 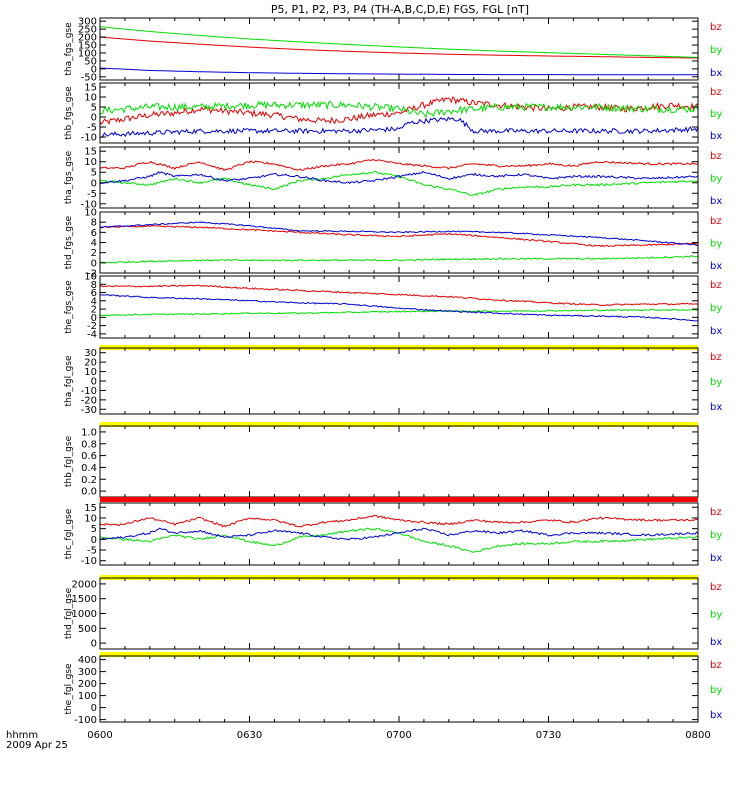 I want to click on panel-7-frame, so click(x=399, y=461).